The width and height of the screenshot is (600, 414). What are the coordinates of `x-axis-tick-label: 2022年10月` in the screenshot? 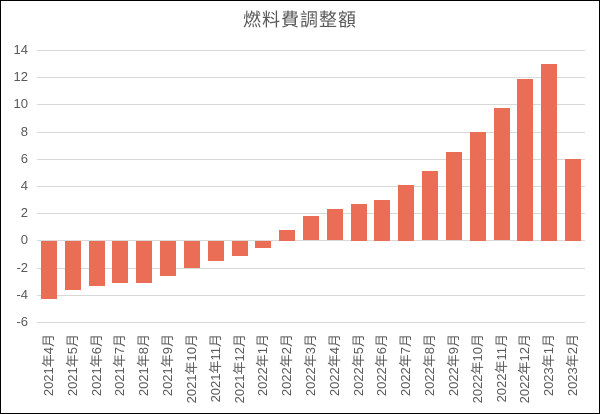 It's located at (477, 369).